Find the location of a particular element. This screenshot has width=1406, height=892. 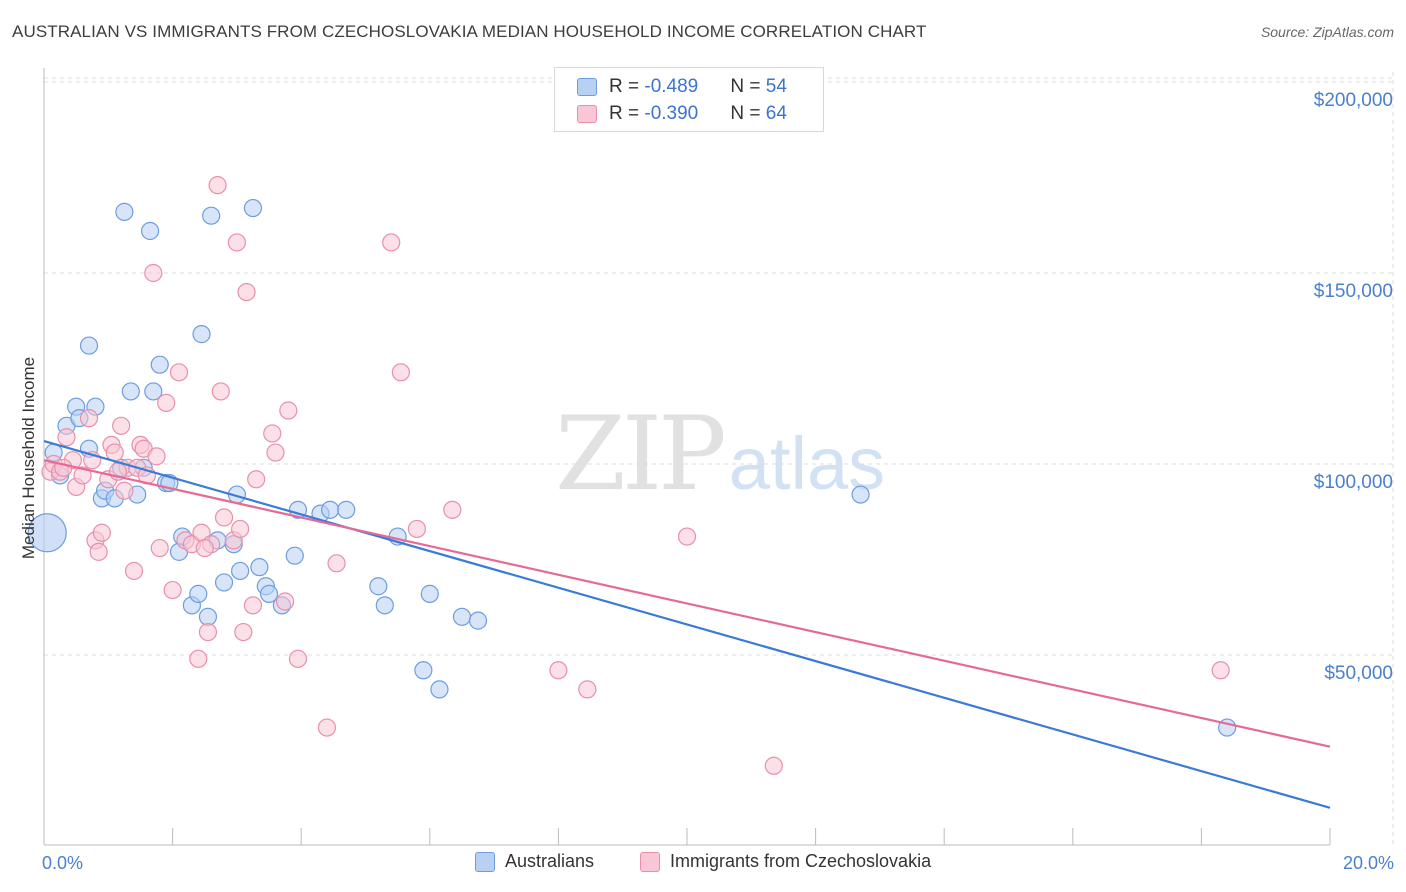

x-tick-label-min: 0.0% is located at coordinates (62, 863).